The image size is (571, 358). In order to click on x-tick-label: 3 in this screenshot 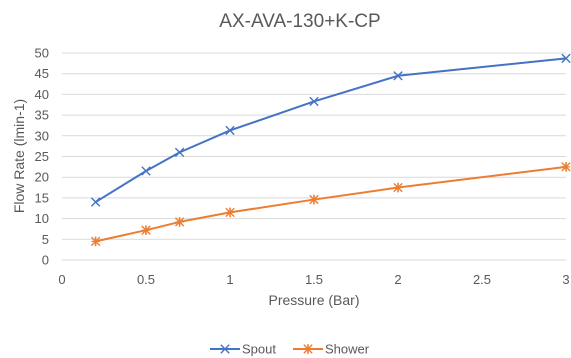, I will do `click(565, 279)`.